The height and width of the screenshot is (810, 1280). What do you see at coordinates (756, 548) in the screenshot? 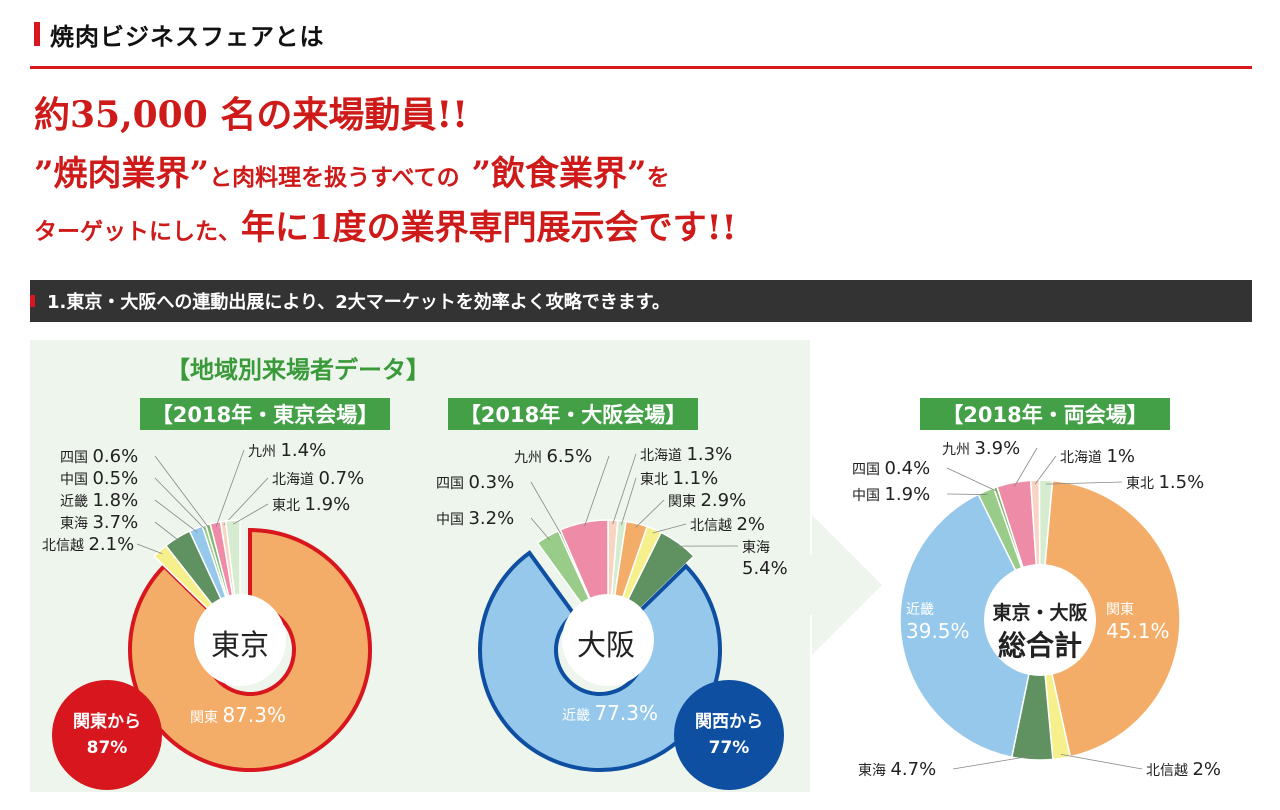
I see `osaka-label-name-5: 東海` at bounding box center [756, 548].